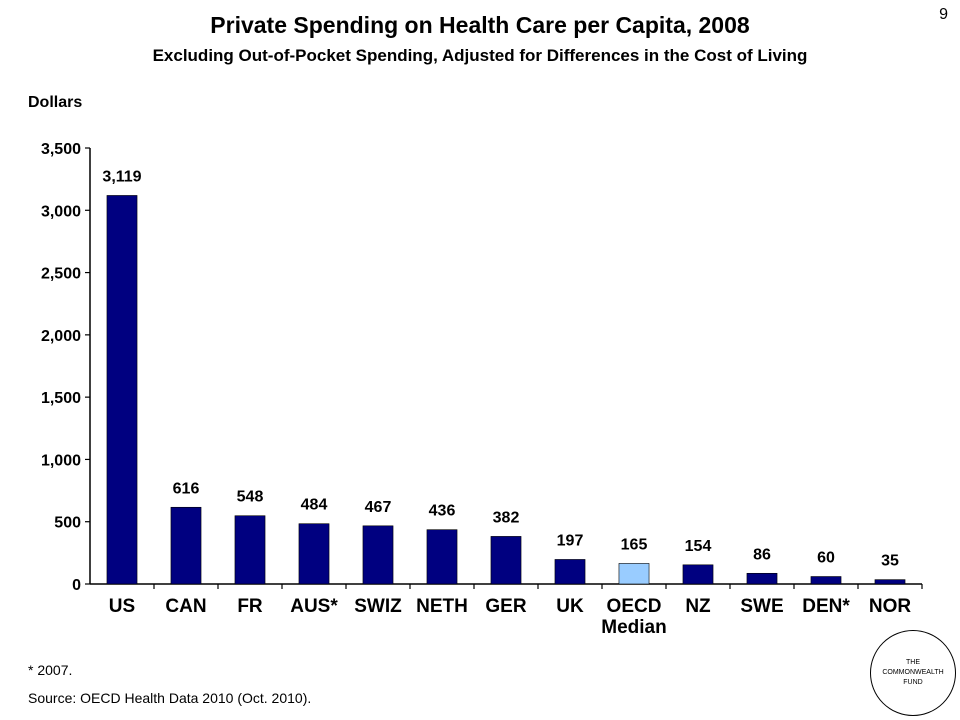 Image resolution: width=960 pixels, height=720 pixels. Describe the element at coordinates (378, 606) in the screenshot. I see `category-label: SWIZ` at that location.